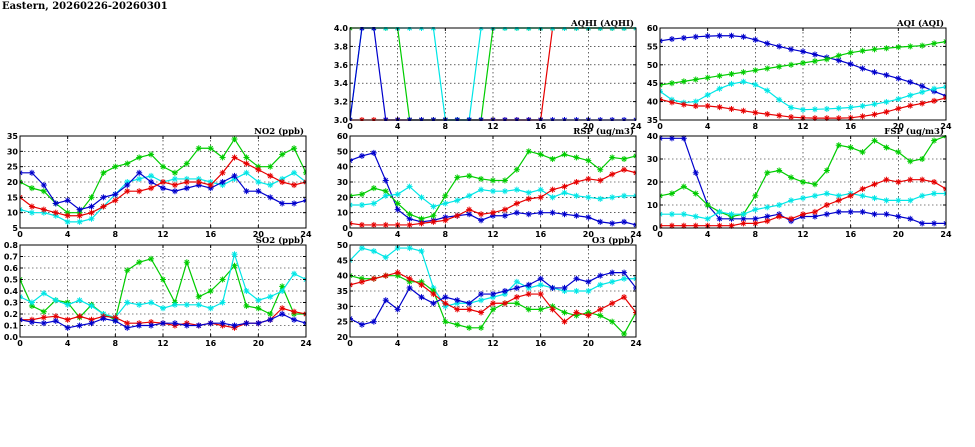  I want to click on y-tick-label: 60, so click(653, 28).